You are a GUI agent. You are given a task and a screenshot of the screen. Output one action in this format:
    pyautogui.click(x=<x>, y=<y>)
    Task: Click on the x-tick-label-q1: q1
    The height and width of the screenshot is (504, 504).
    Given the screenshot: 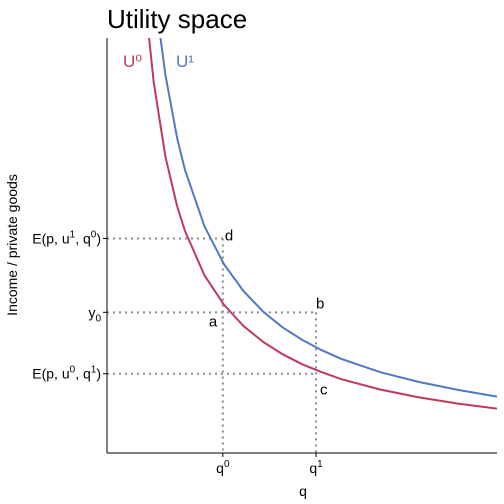 What is the action you would take?
    pyautogui.click(x=316, y=467)
    